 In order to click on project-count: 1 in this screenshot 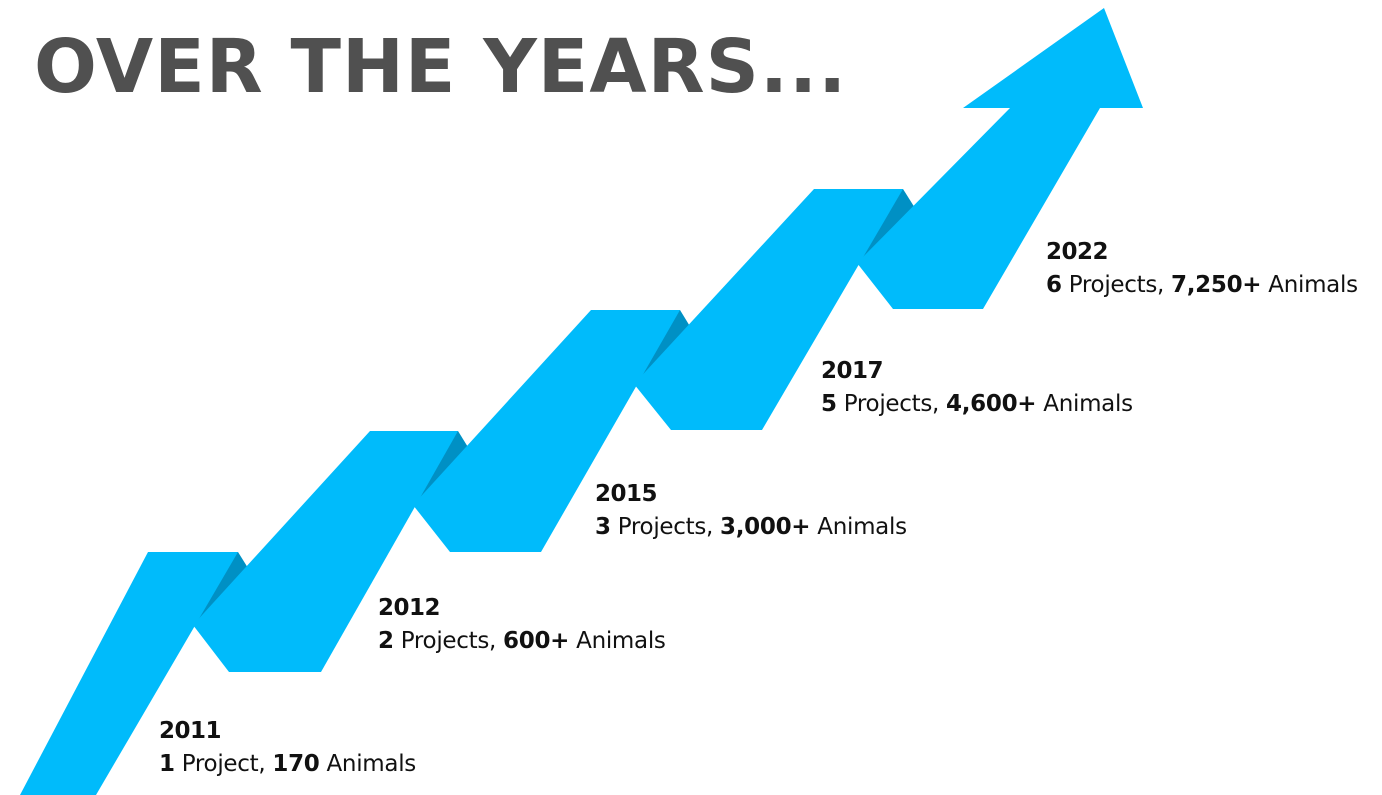, I will do `click(167, 764)`.